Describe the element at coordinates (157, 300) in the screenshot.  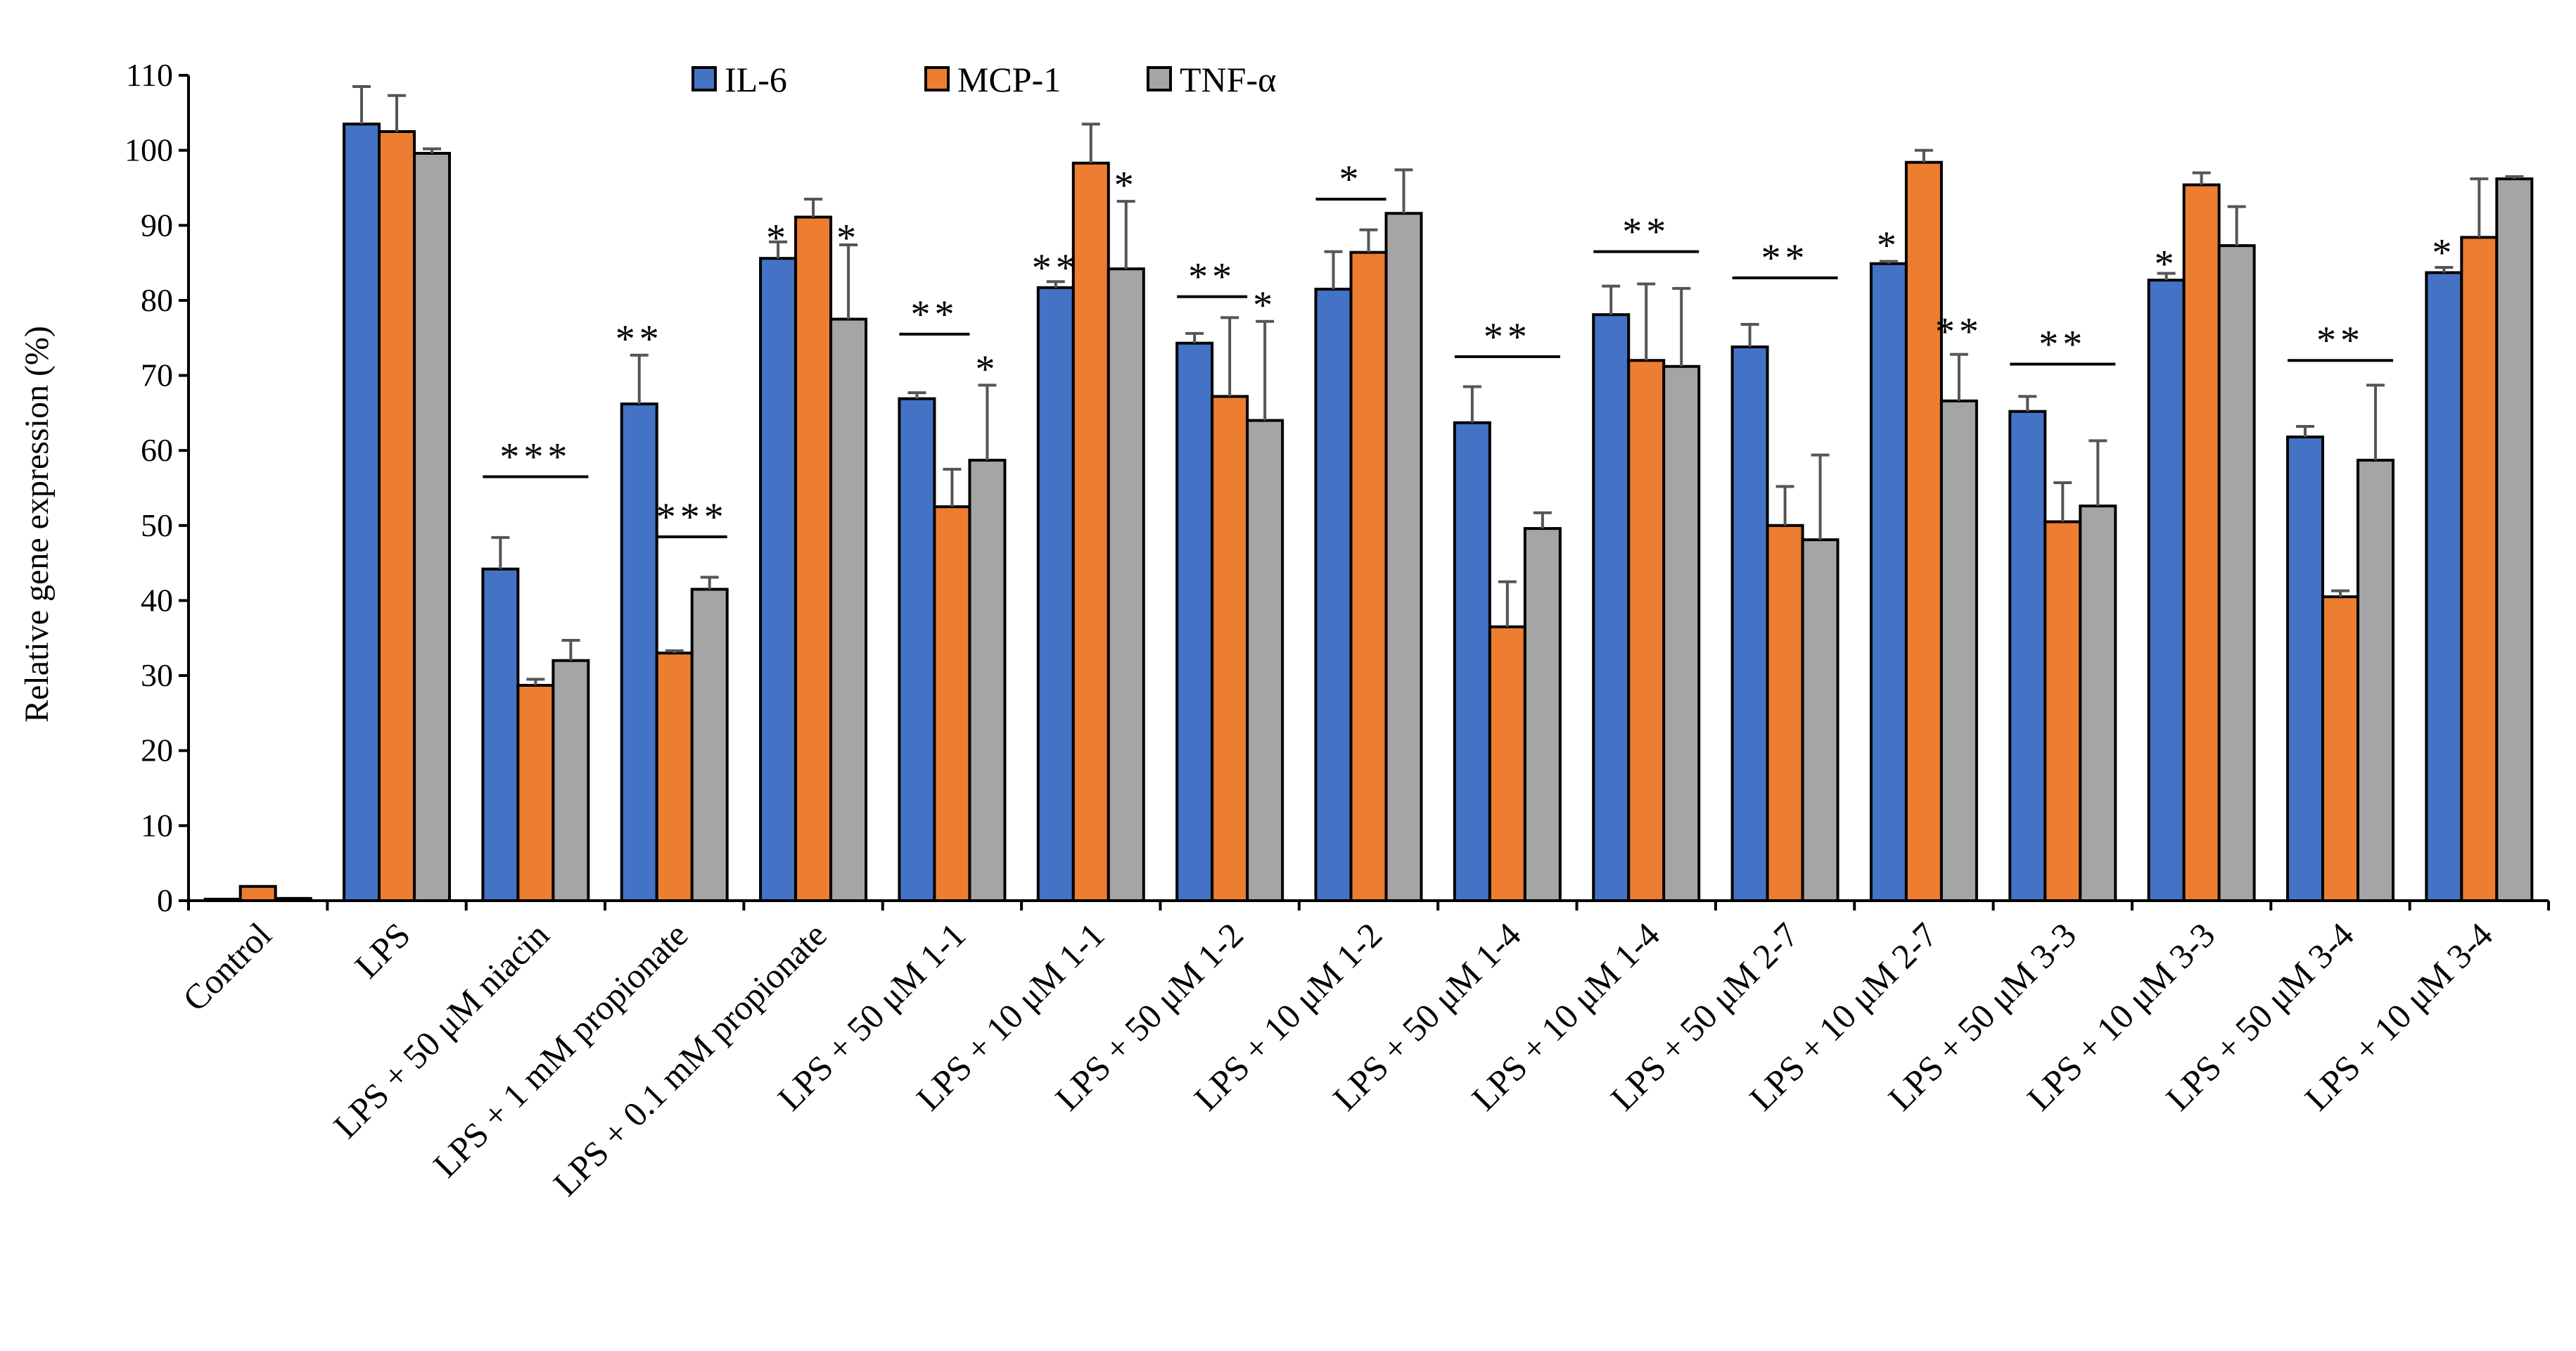
I see `y-tick-label: 80` at that location.